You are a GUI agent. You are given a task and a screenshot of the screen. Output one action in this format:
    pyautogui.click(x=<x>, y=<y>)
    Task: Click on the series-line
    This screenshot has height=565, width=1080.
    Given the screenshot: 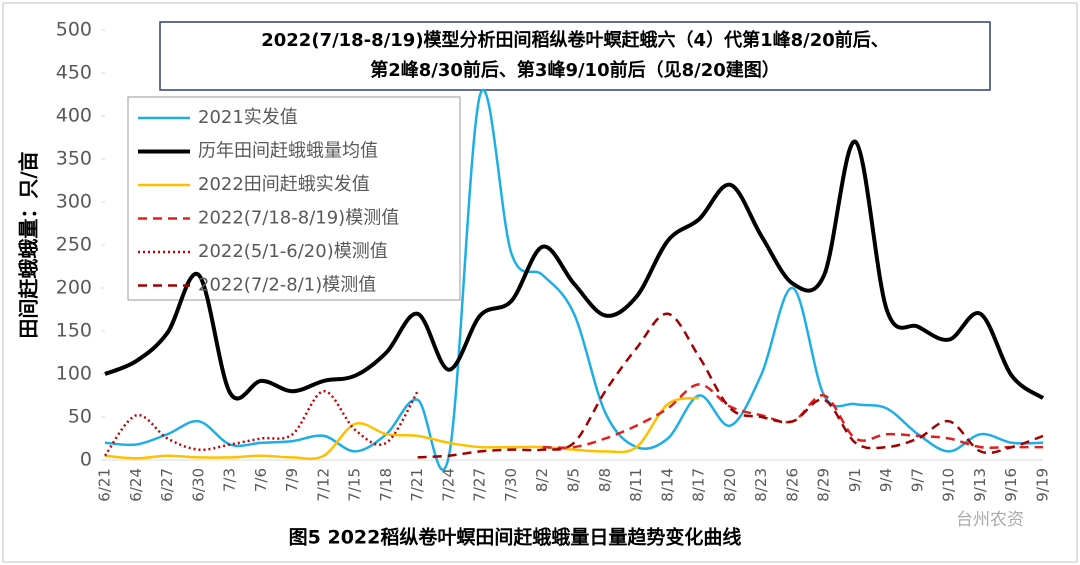 What is the action you would take?
    pyautogui.click(x=402, y=428)
    